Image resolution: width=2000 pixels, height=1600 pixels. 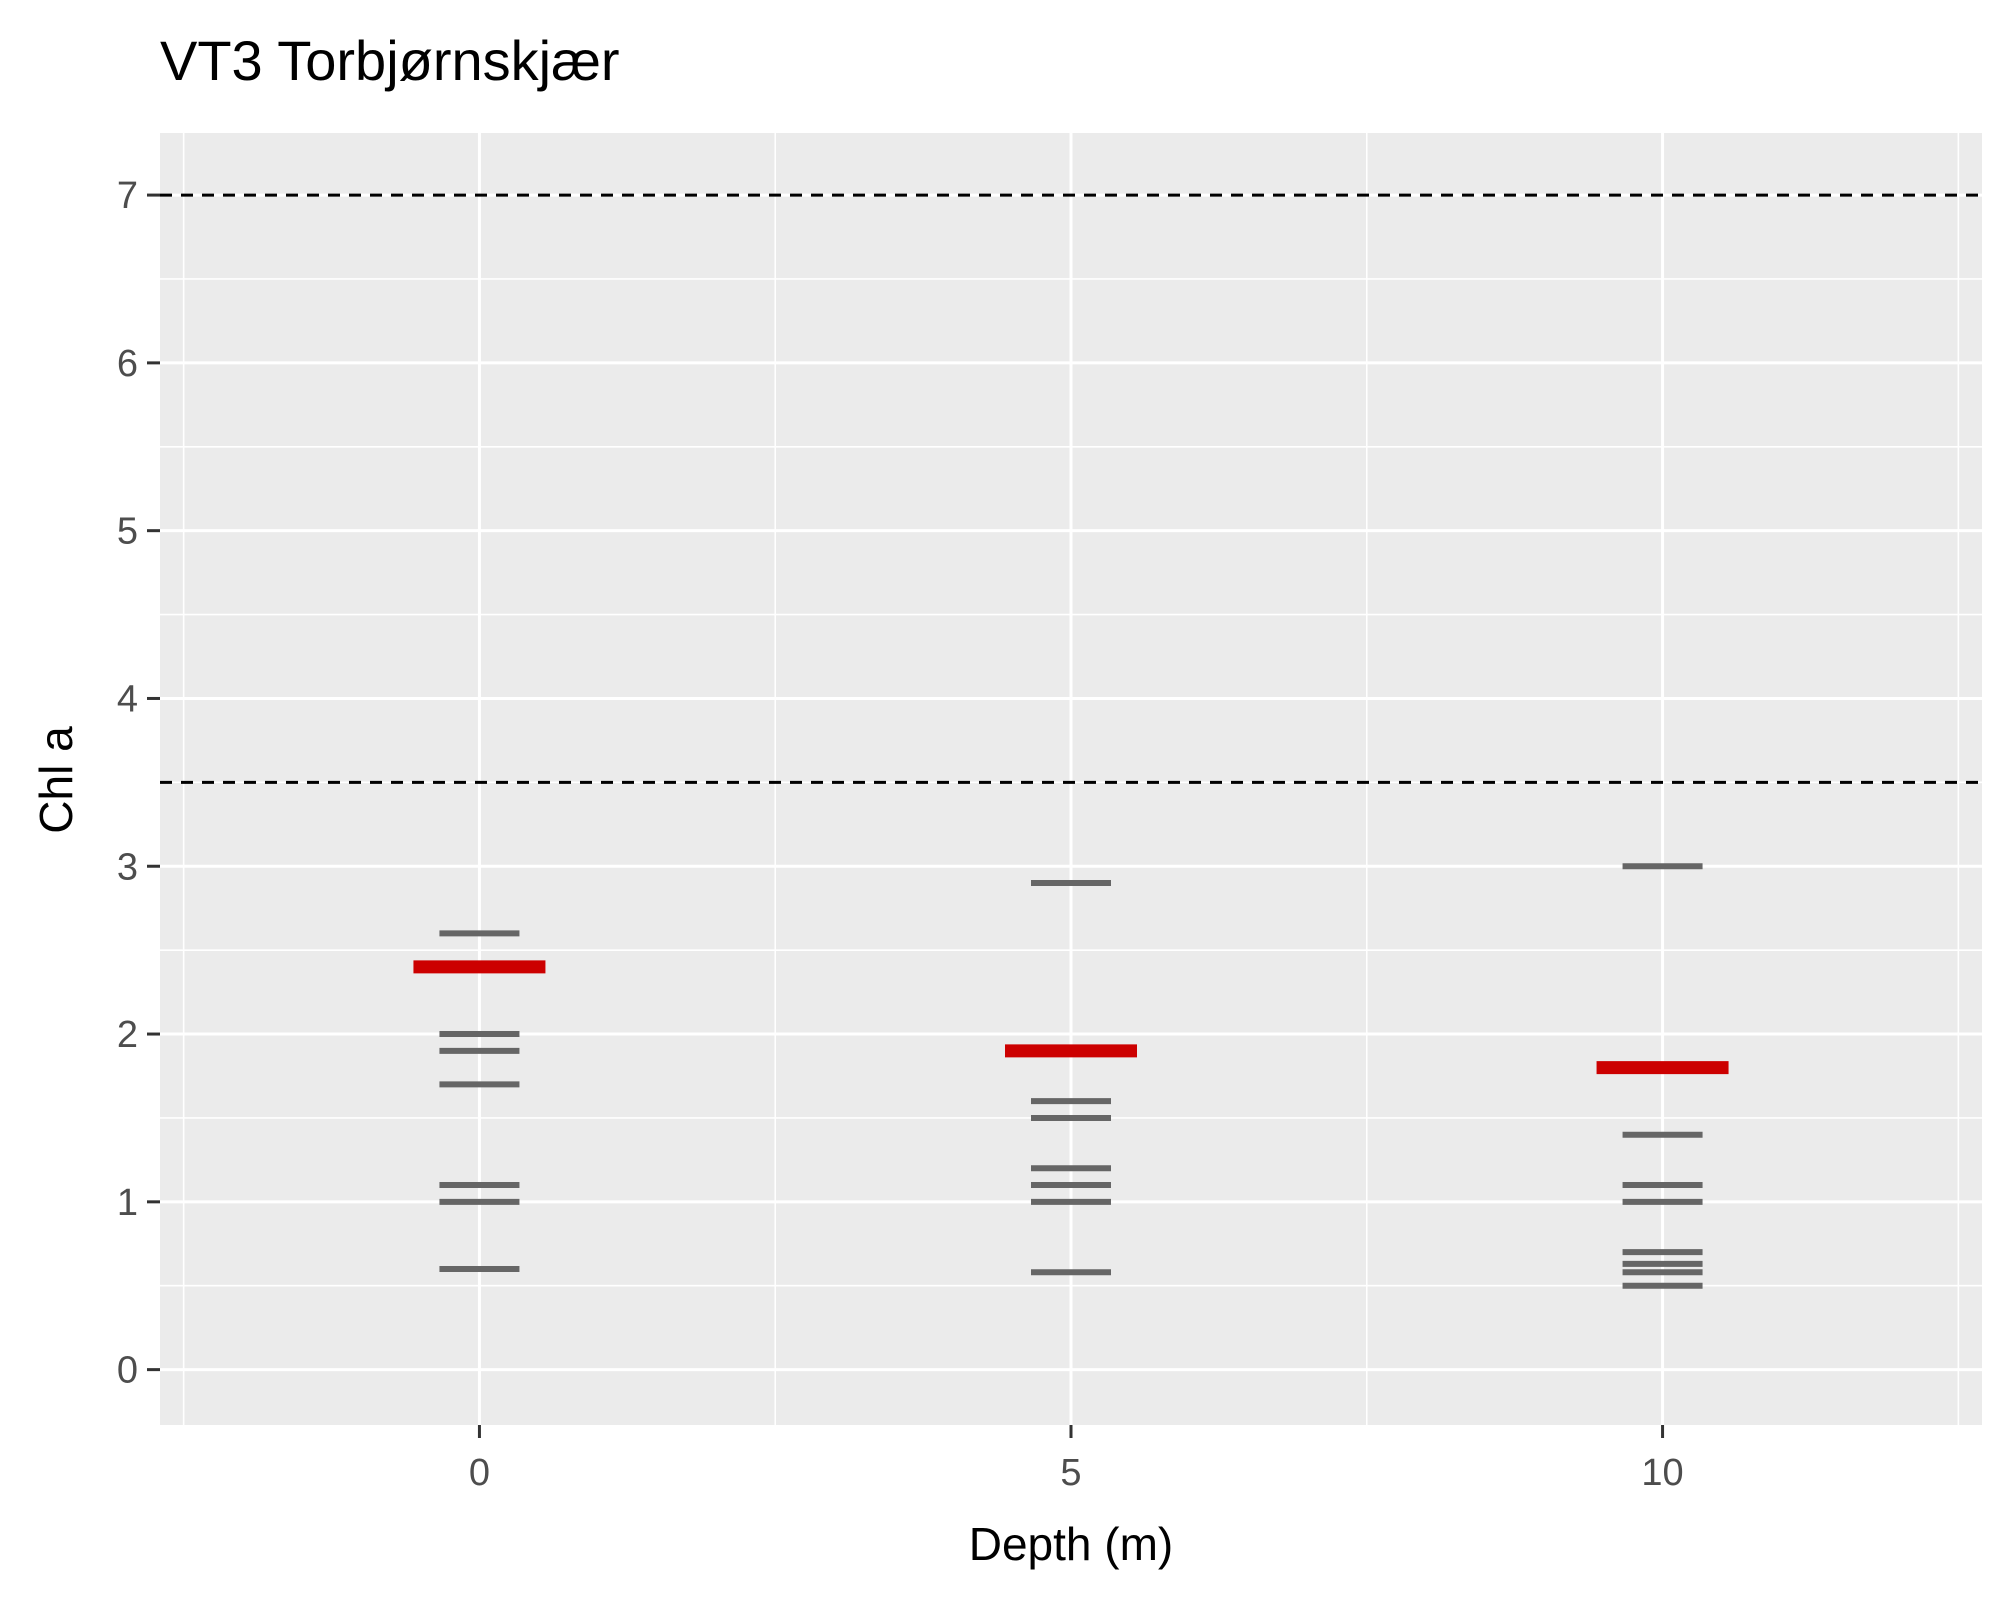 I want to click on x-tick-label: 10, so click(x=1662, y=1473).